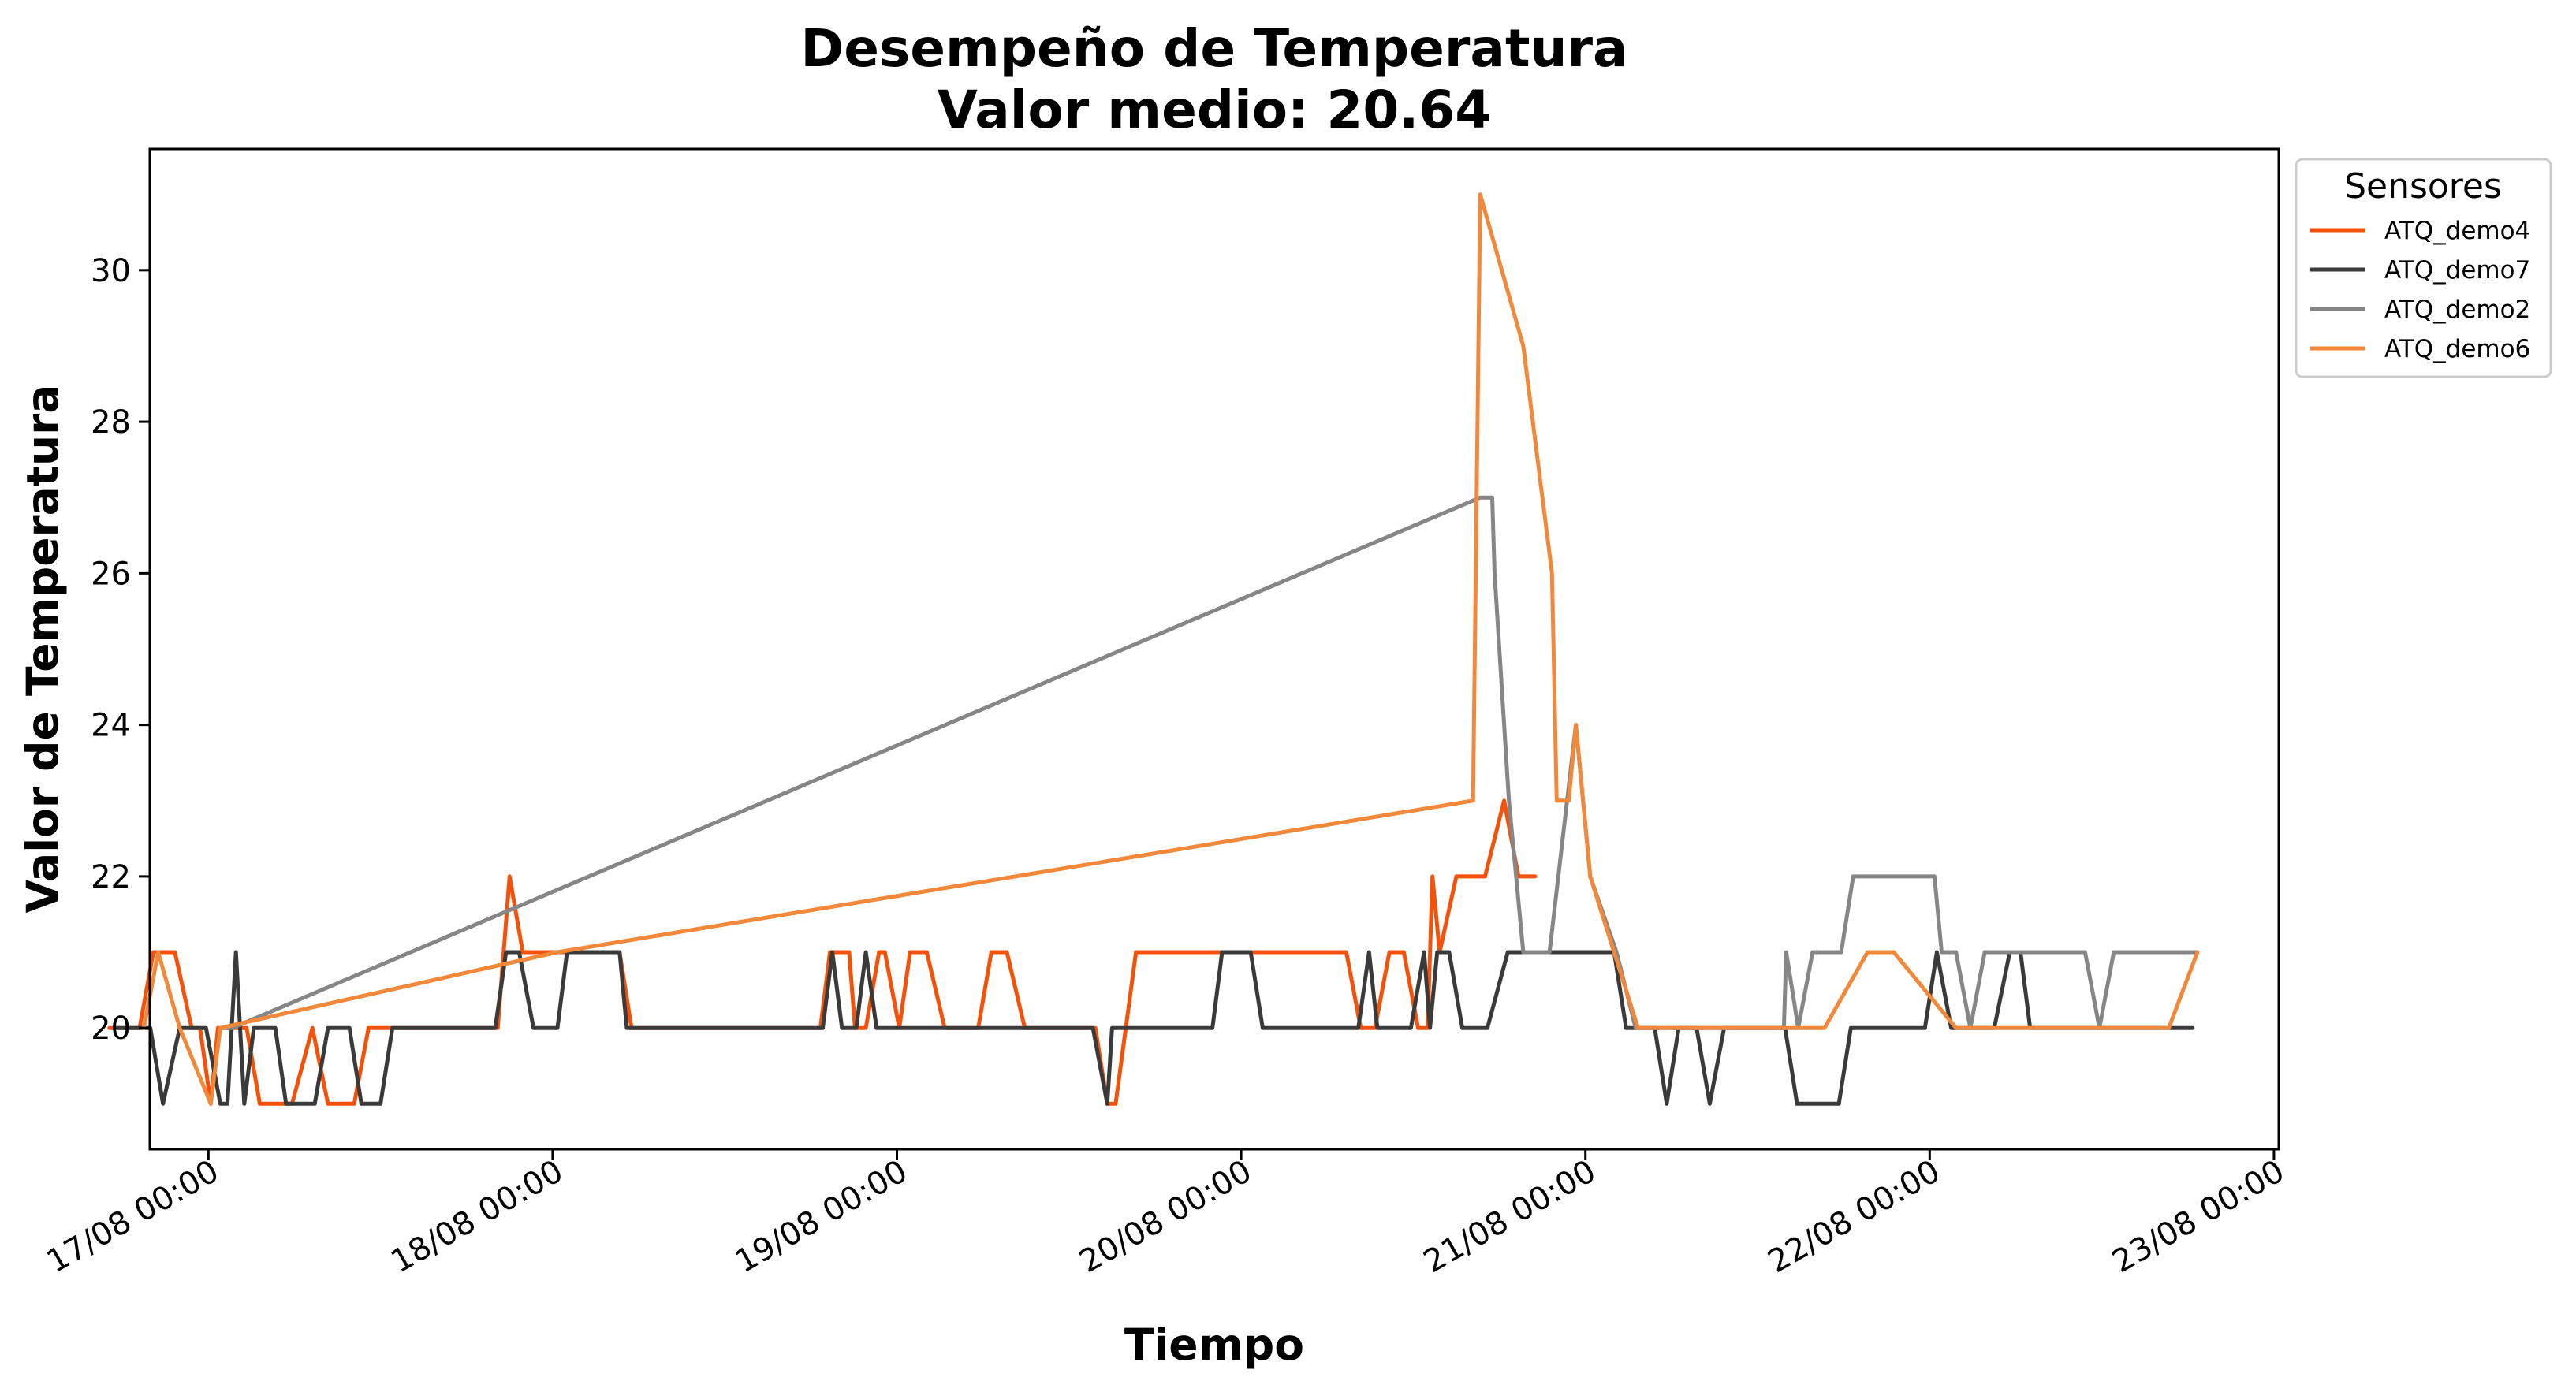  Describe the element at coordinates (2420, 290) in the screenshot. I see `legend-entries: ATQ_demo4 ATQ_demo7 ATQ_demo2 ATQ_demo6` at that location.